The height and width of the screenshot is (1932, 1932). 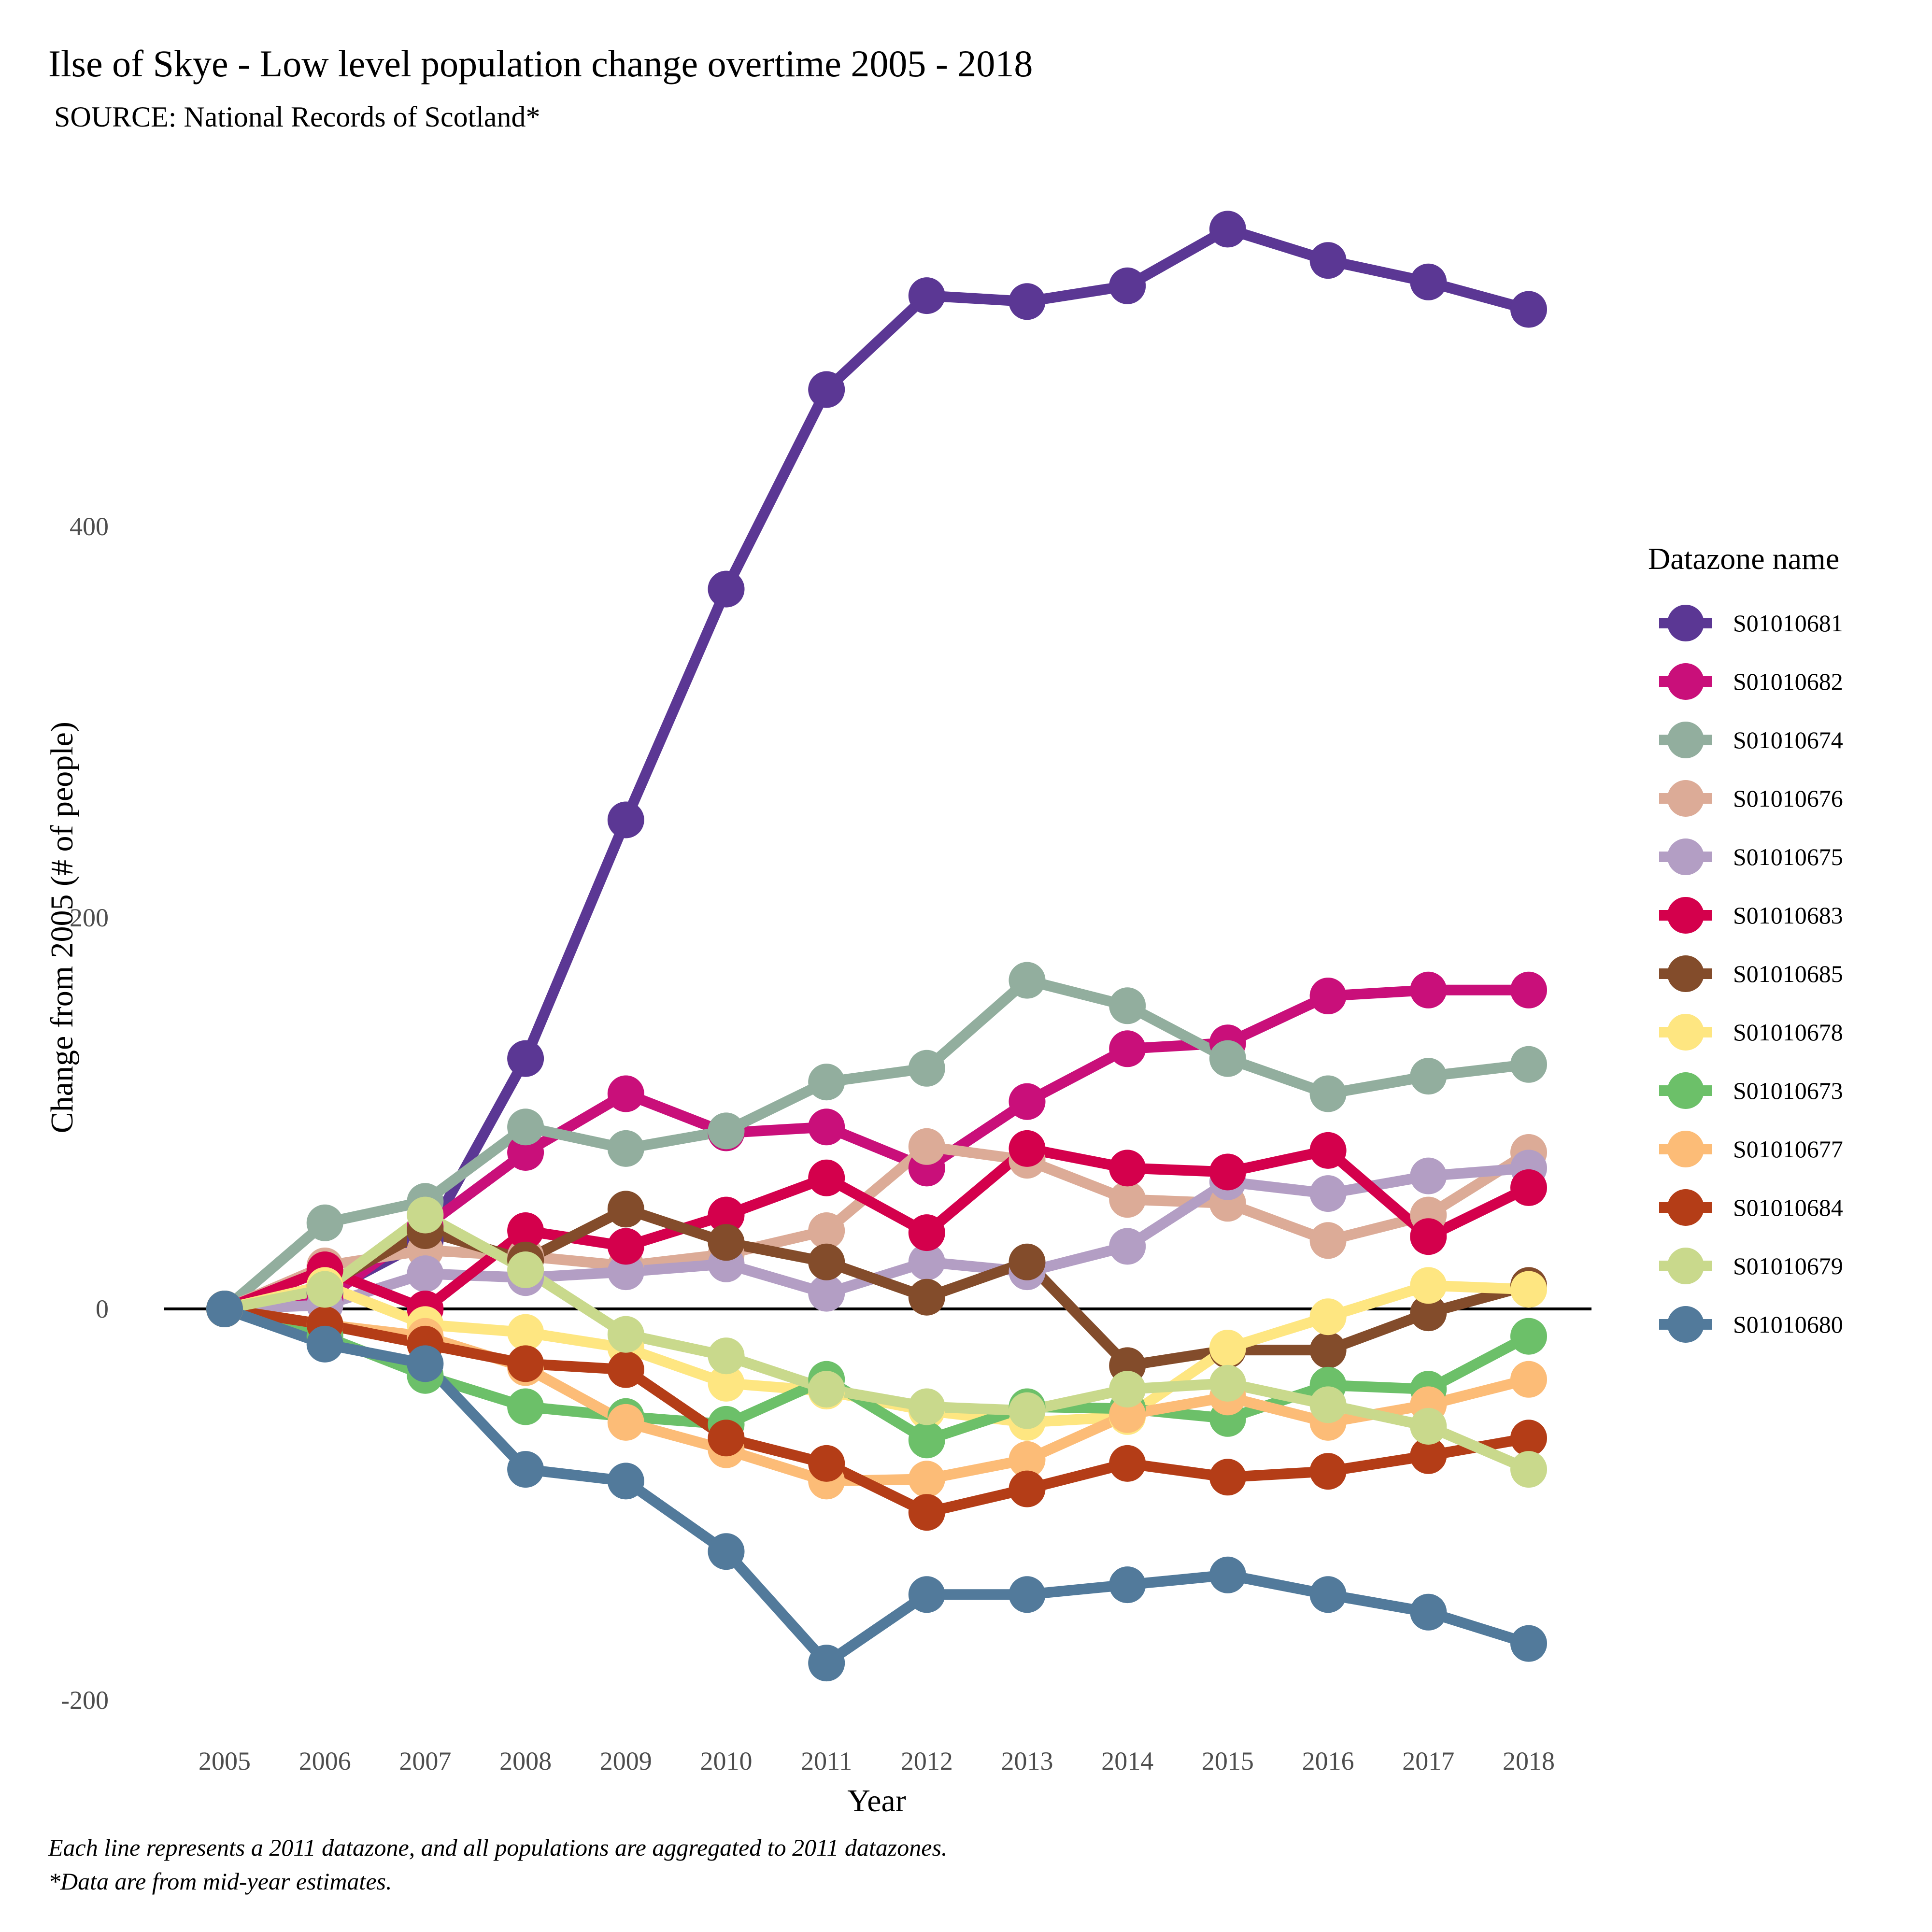 I want to click on data-point-S01010680-2005, so click(x=224, y=1309).